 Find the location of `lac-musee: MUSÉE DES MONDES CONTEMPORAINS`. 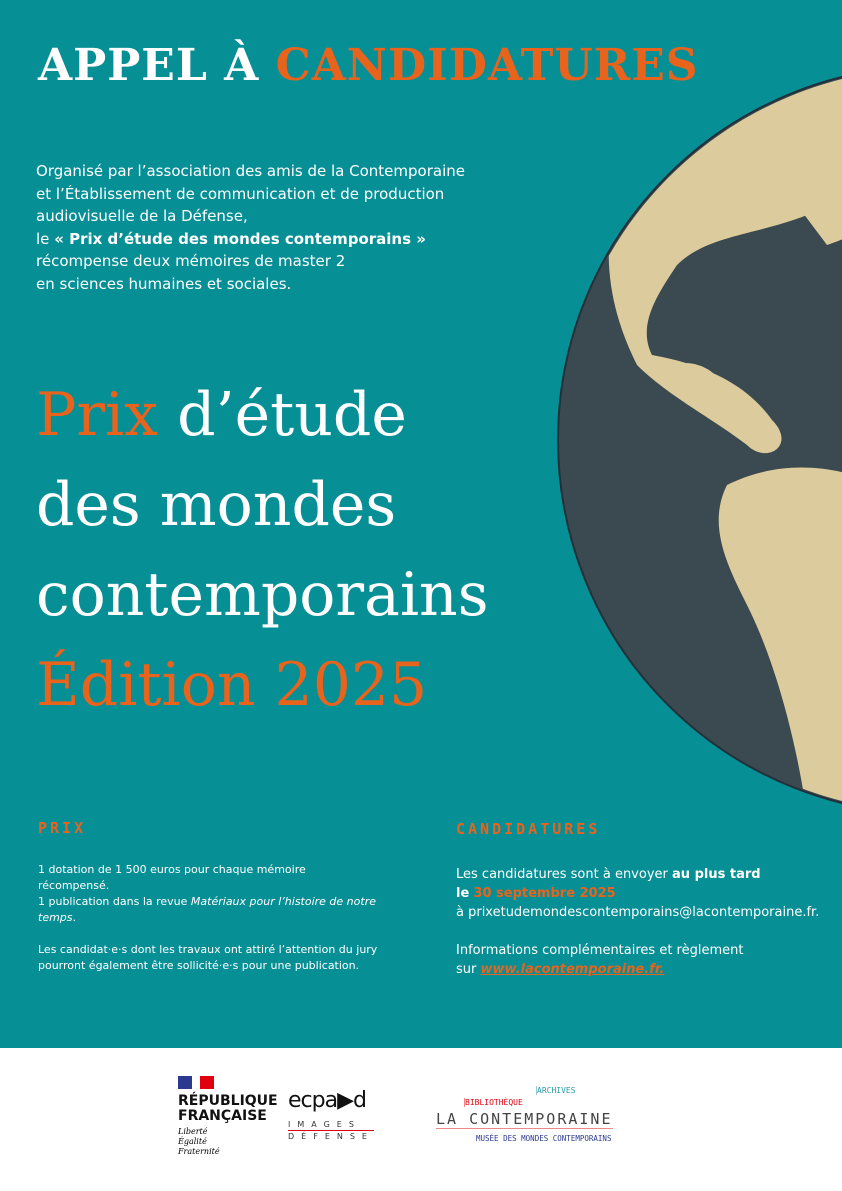

lac-musee: MUSÉE DES MONDES CONTEMPORAINS is located at coordinates (544, 1138).